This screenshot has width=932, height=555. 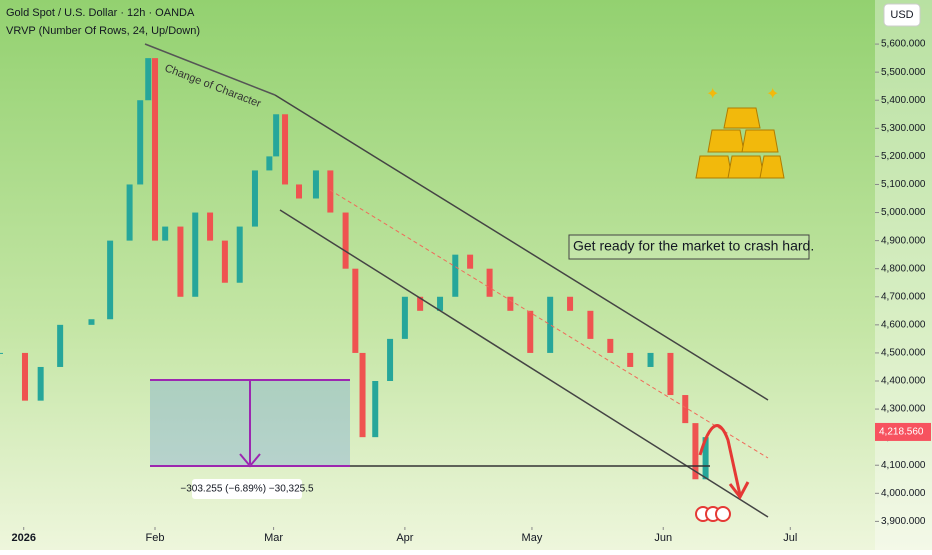 I want to click on trend-line, so click(x=210, y=69).